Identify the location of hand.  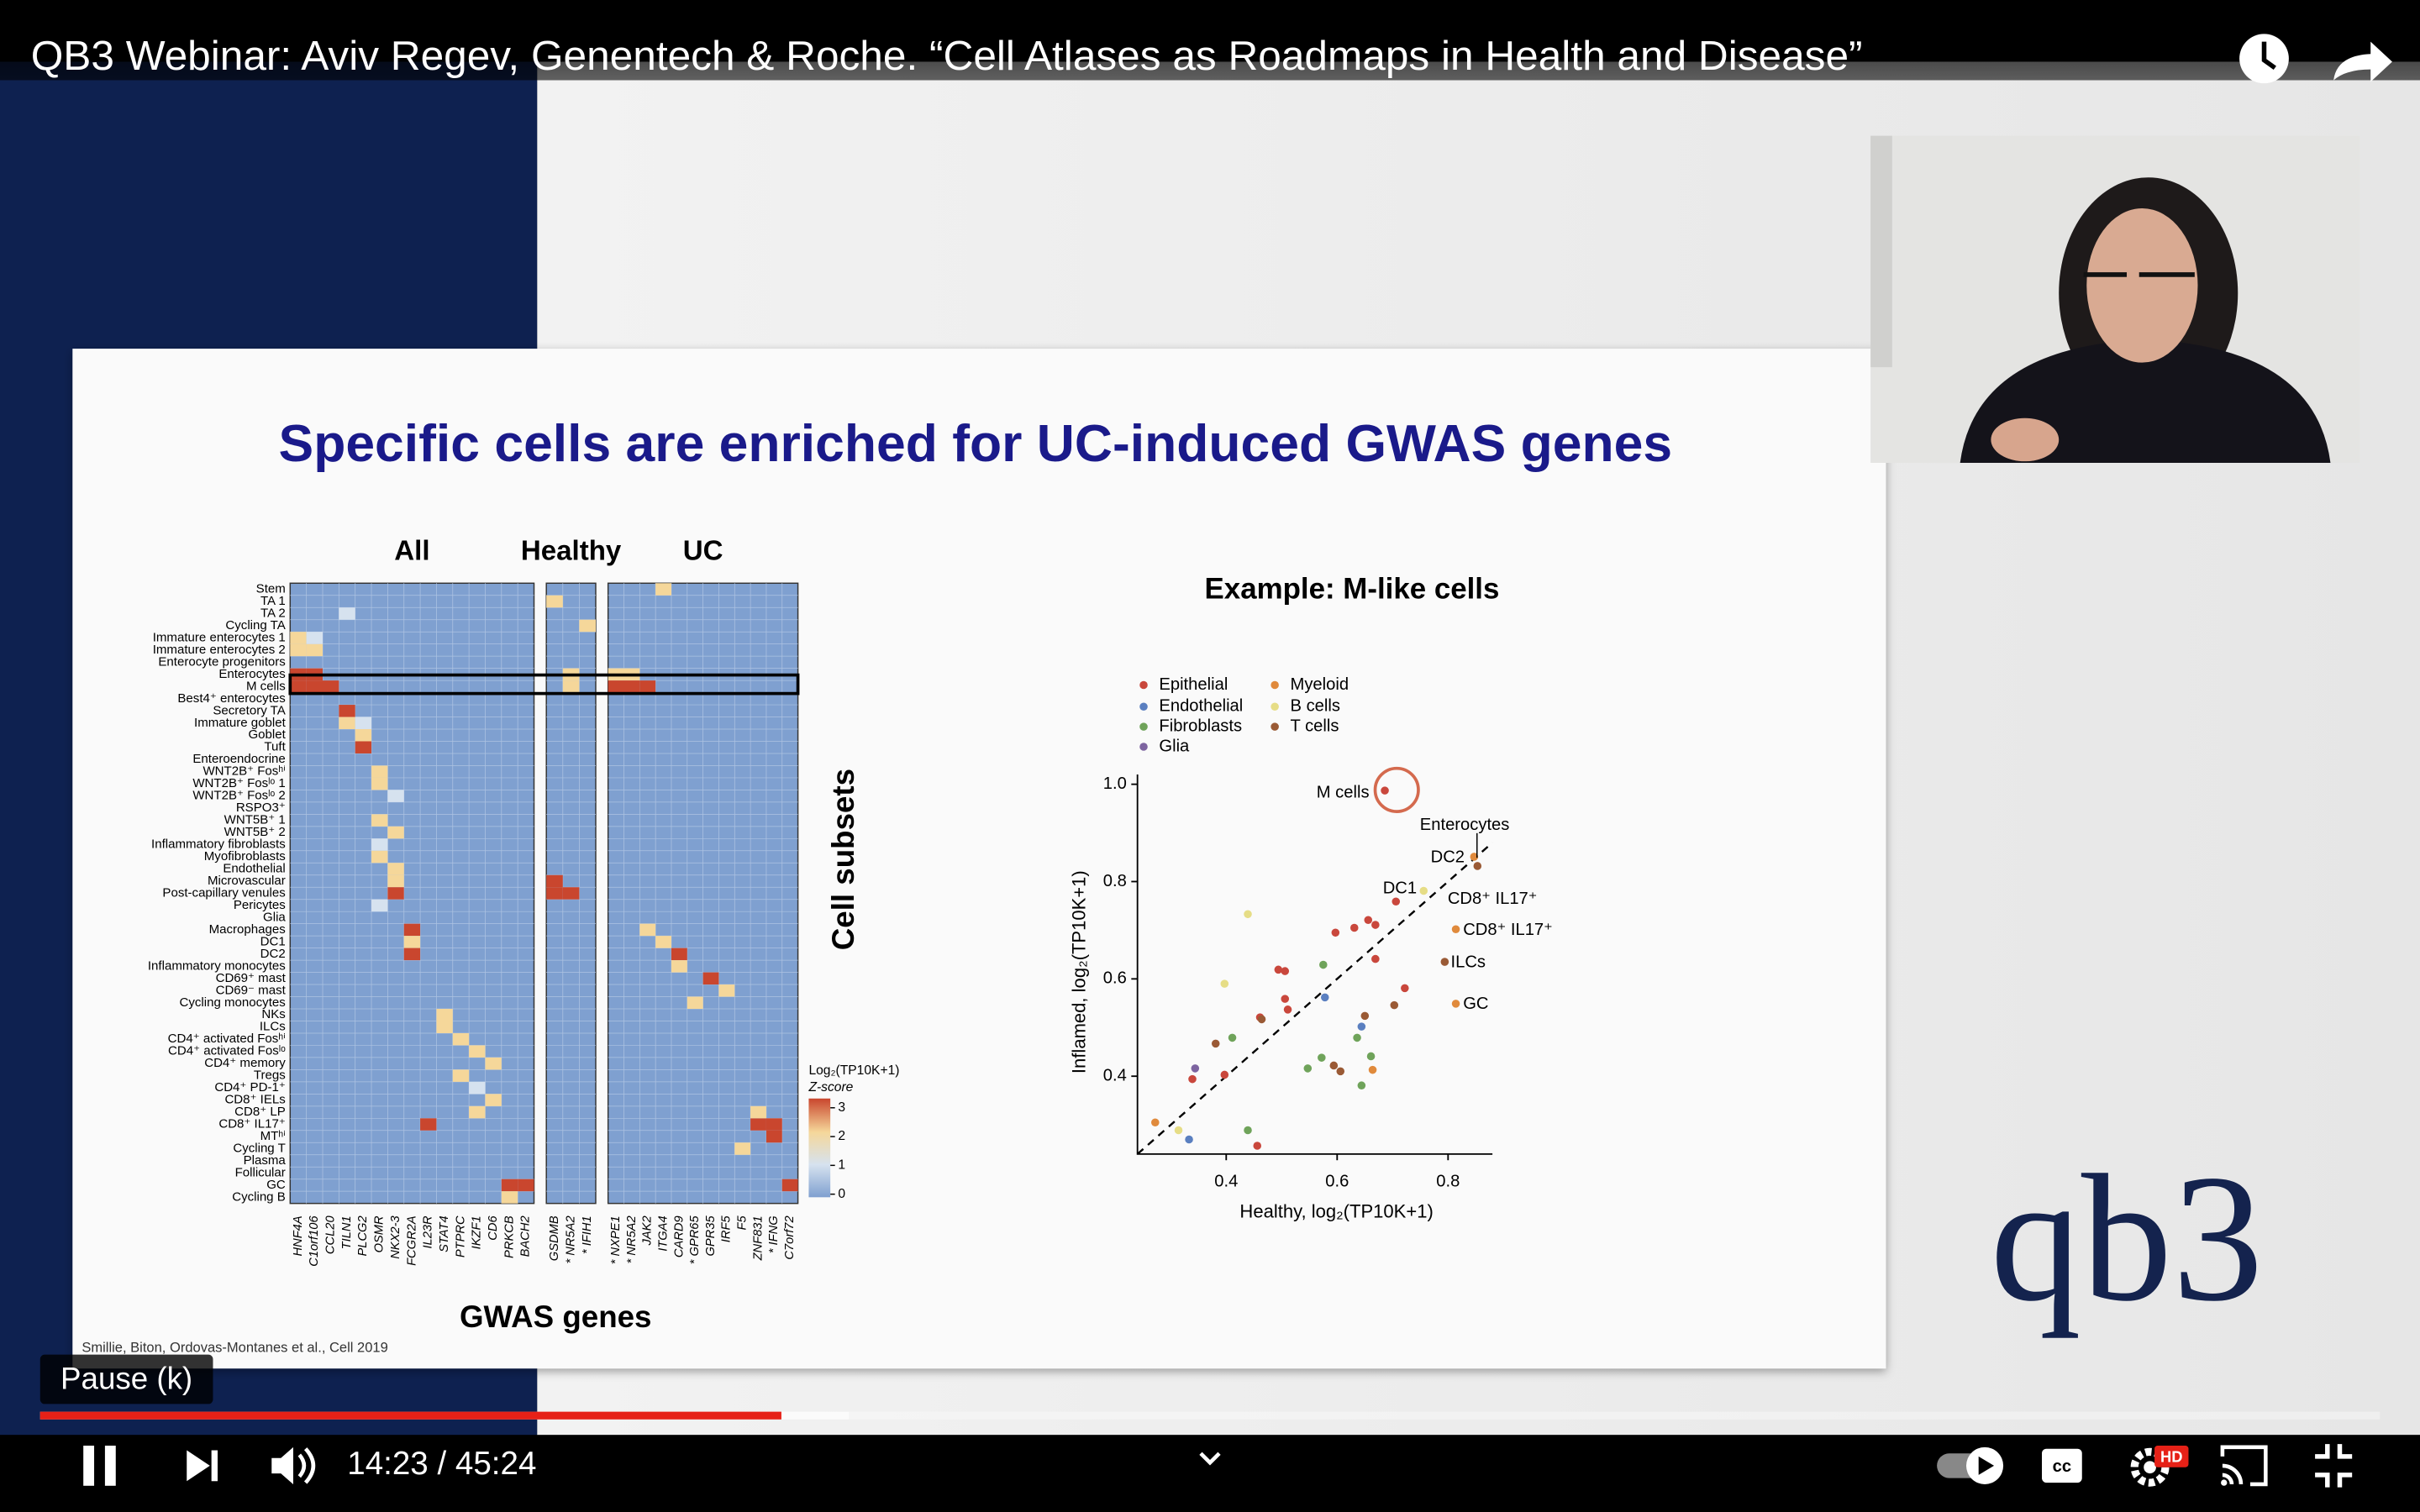
(2026, 439).